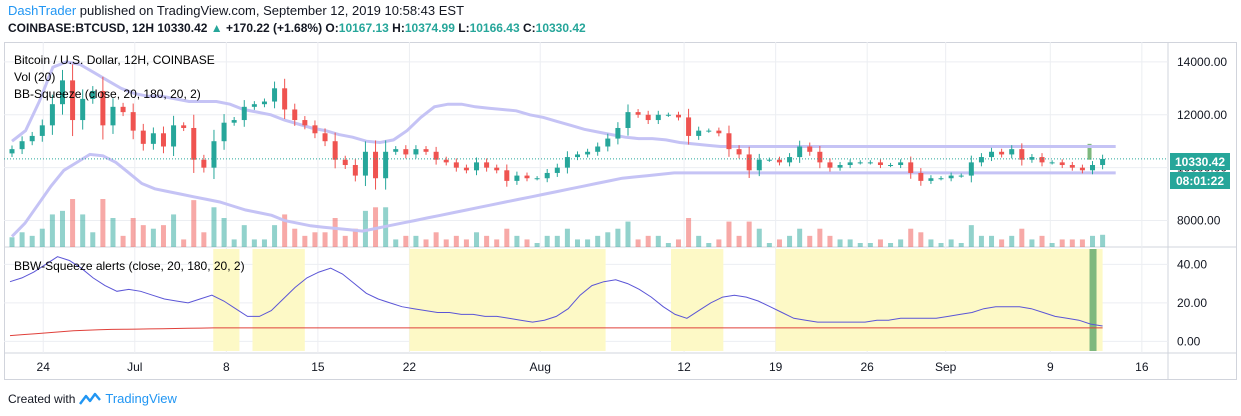  Describe the element at coordinates (318, 367) in the screenshot. I see `x-tick-label: 15` at that location.